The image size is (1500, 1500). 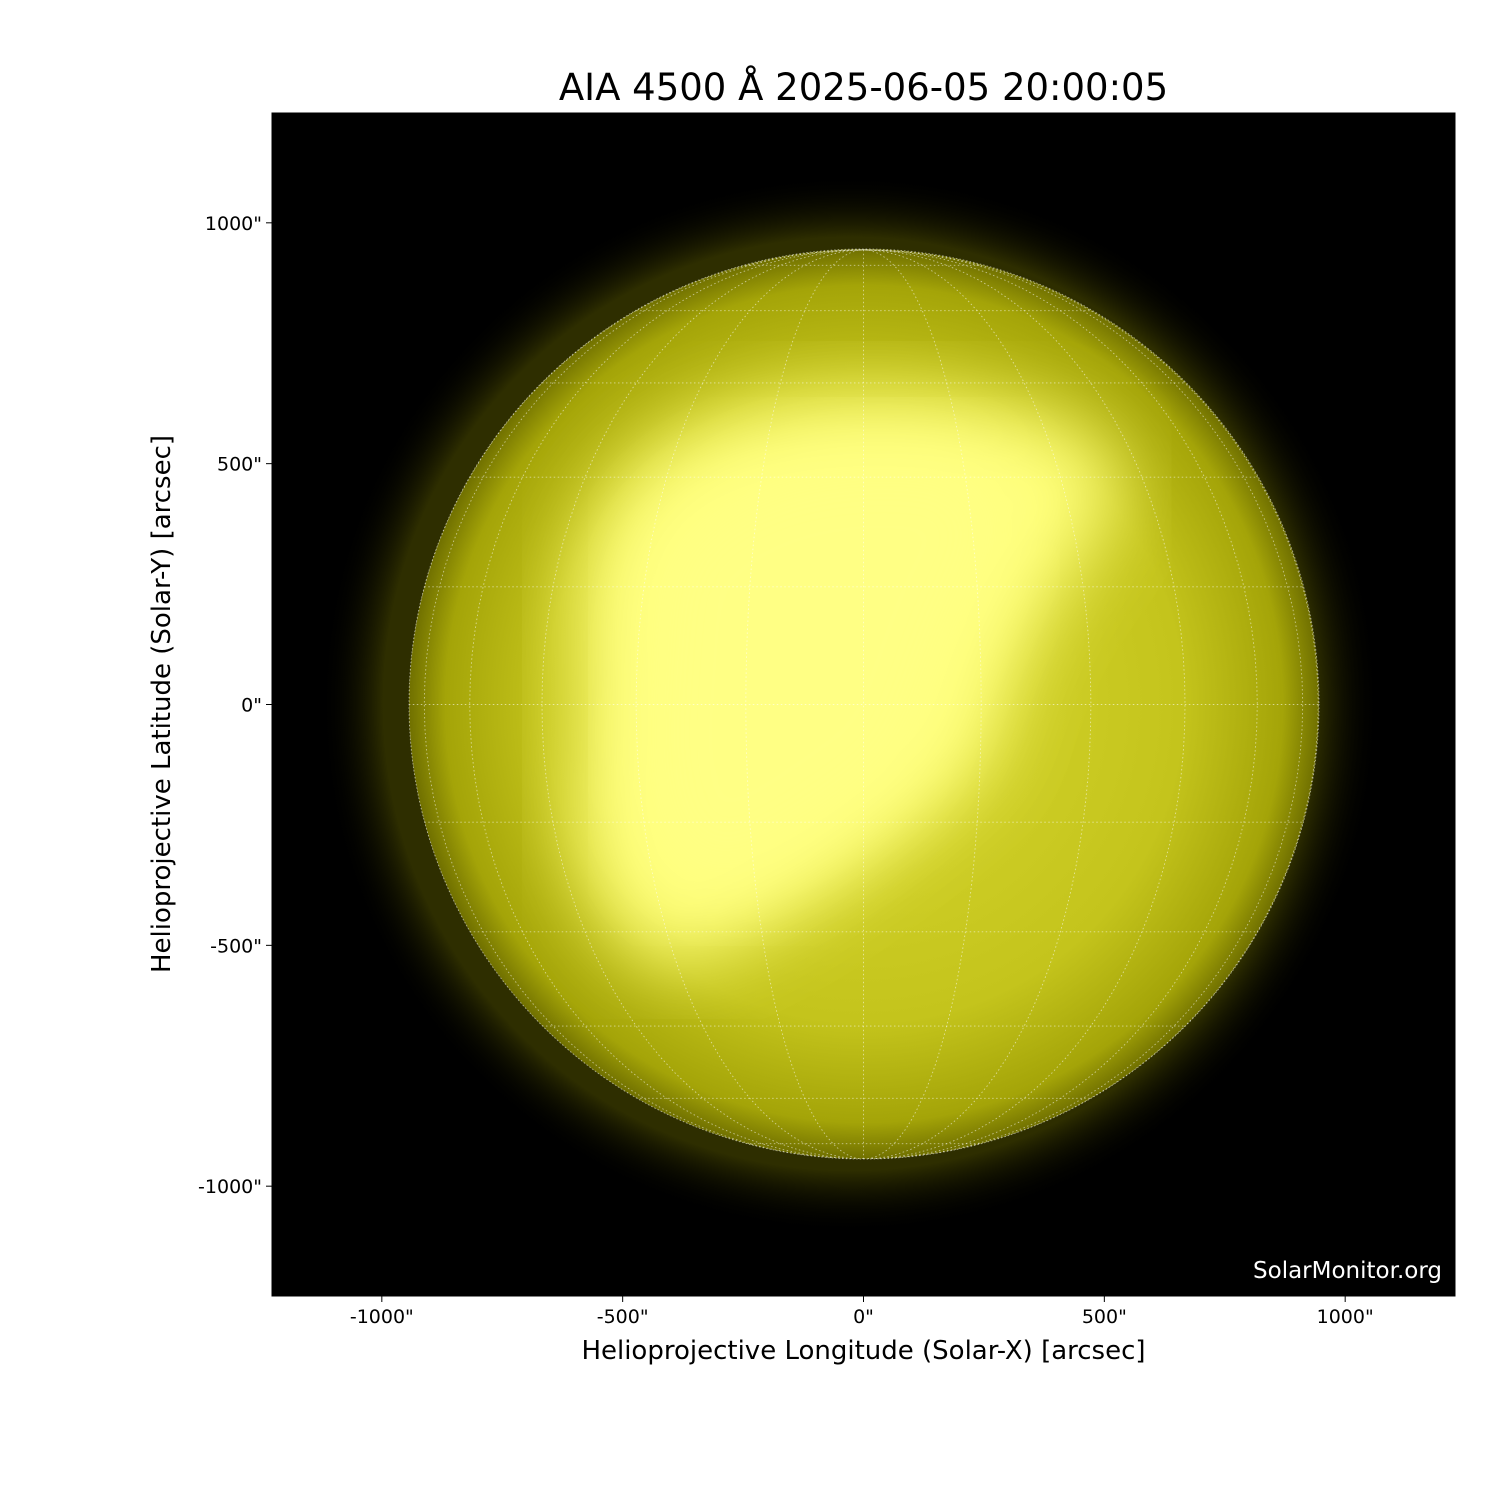 What do you see at coordinates (239, 465) in the screenshot?
I see `y-tick-label: 500"` at bounding box center [239, 465].